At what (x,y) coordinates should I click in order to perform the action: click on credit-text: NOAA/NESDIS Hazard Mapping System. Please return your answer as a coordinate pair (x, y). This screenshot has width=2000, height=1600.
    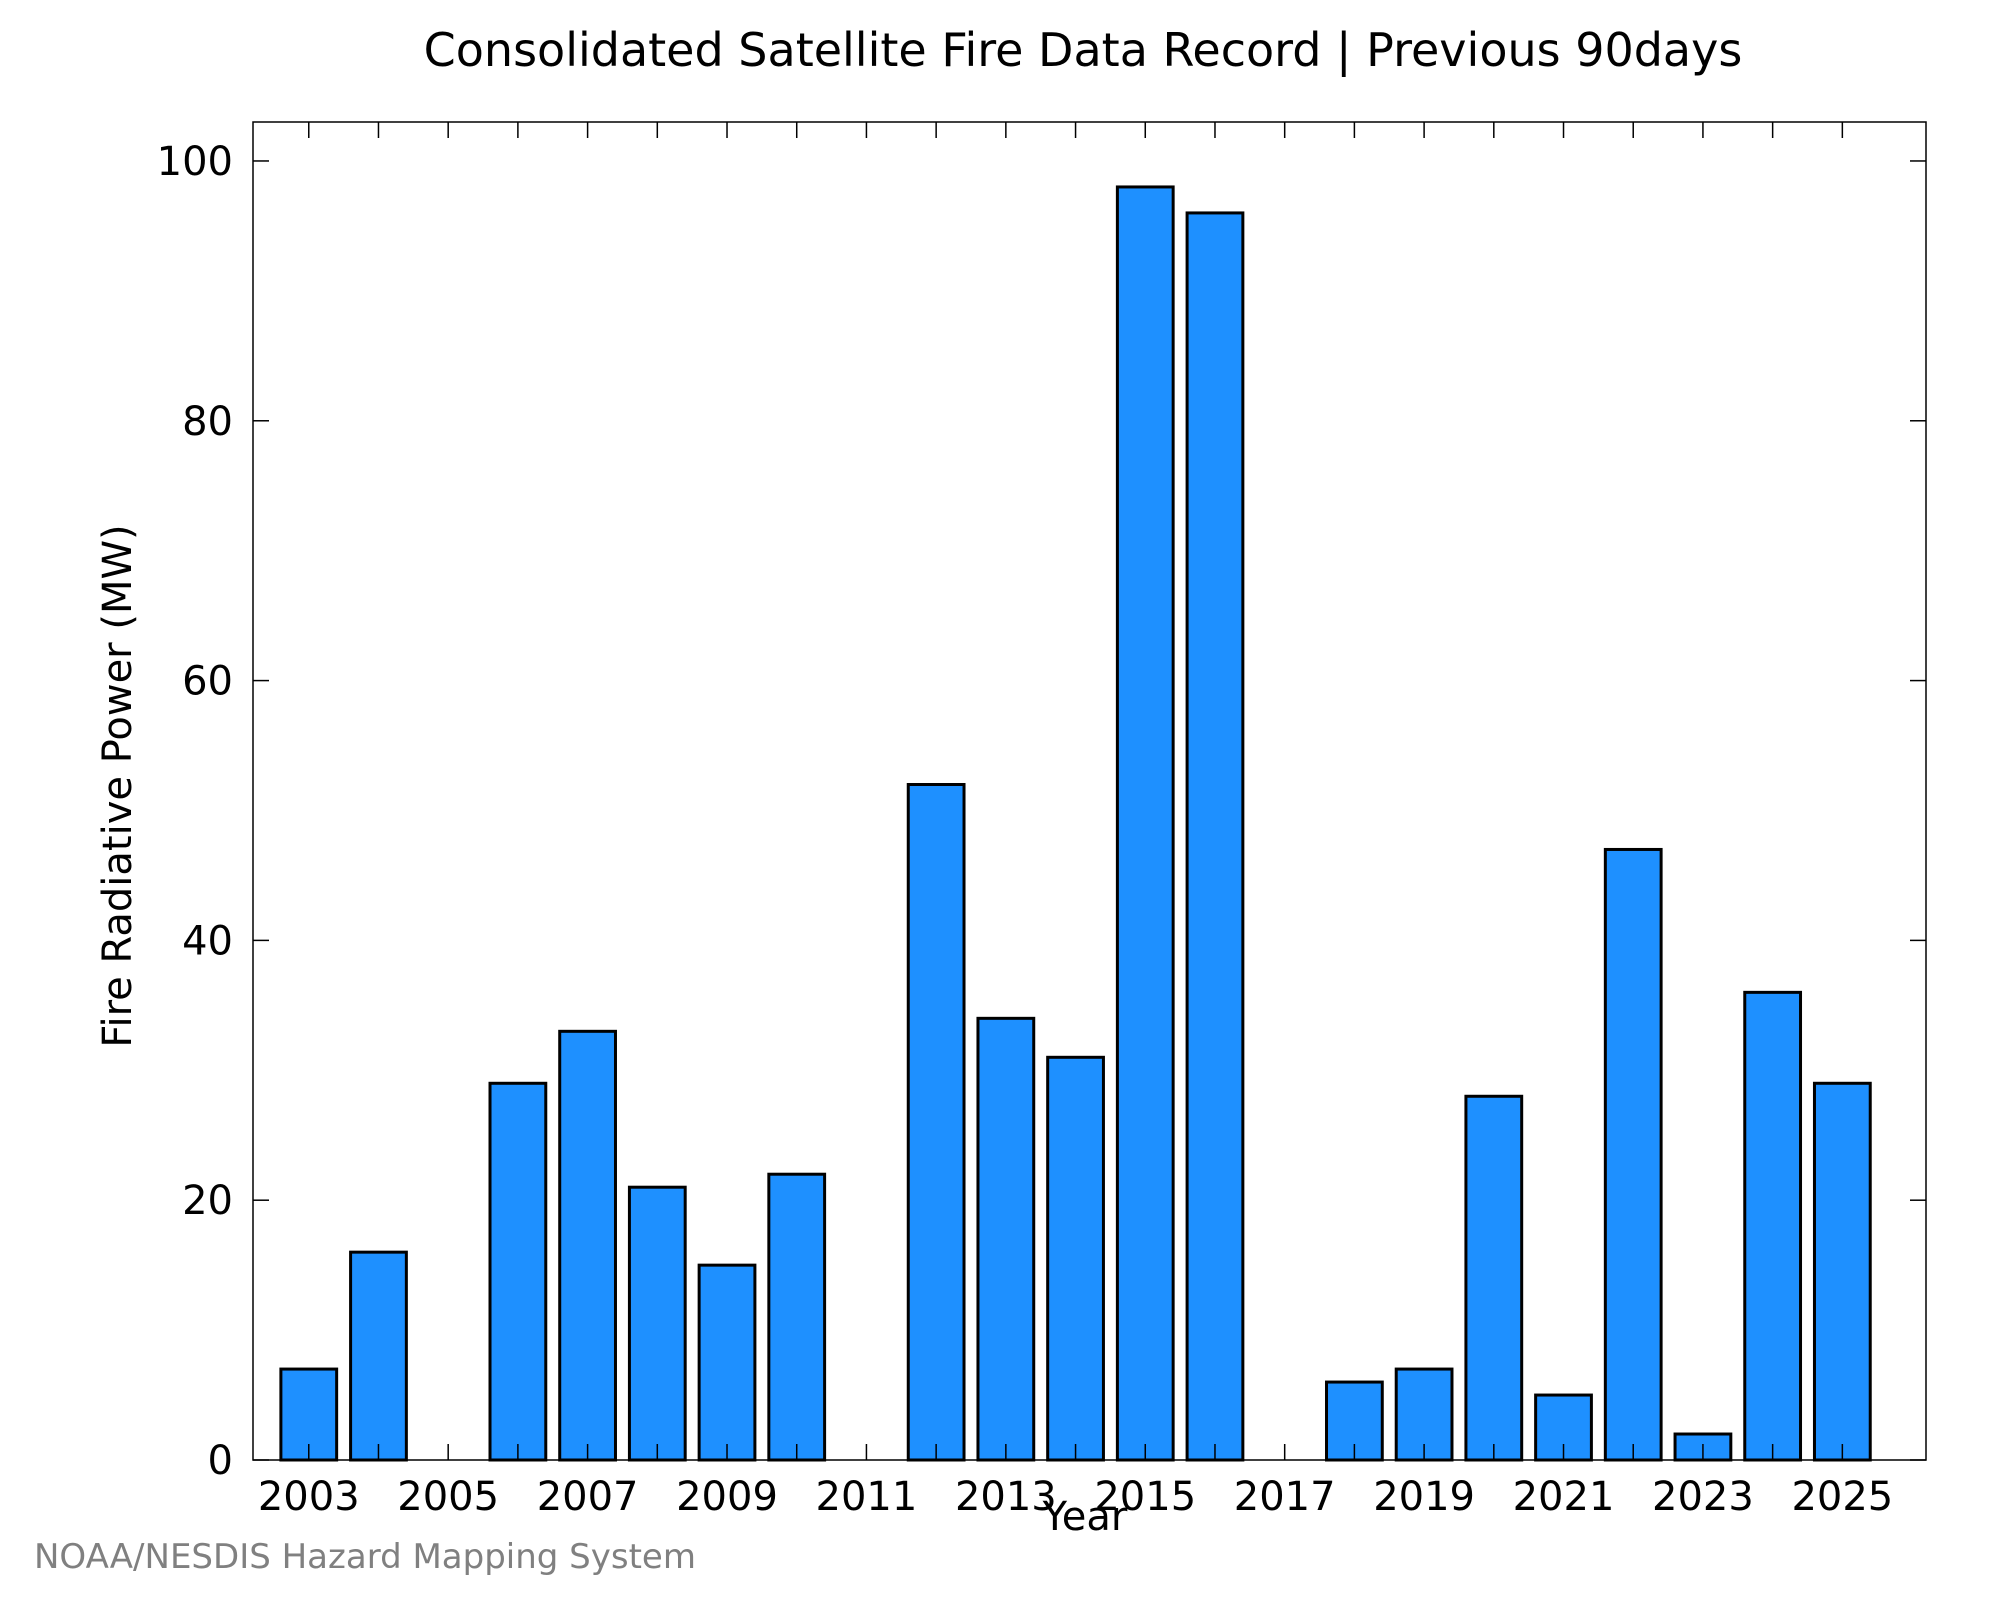
    Looking at the image, I should click on (365, 1557).